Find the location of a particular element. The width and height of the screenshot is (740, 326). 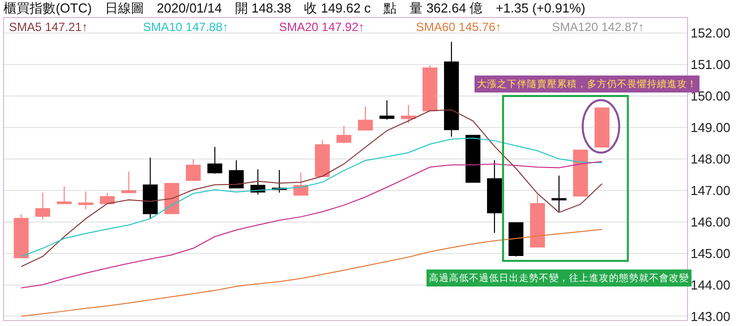

text: SMA5 147.21↑ is located at coordinates (48, 27).